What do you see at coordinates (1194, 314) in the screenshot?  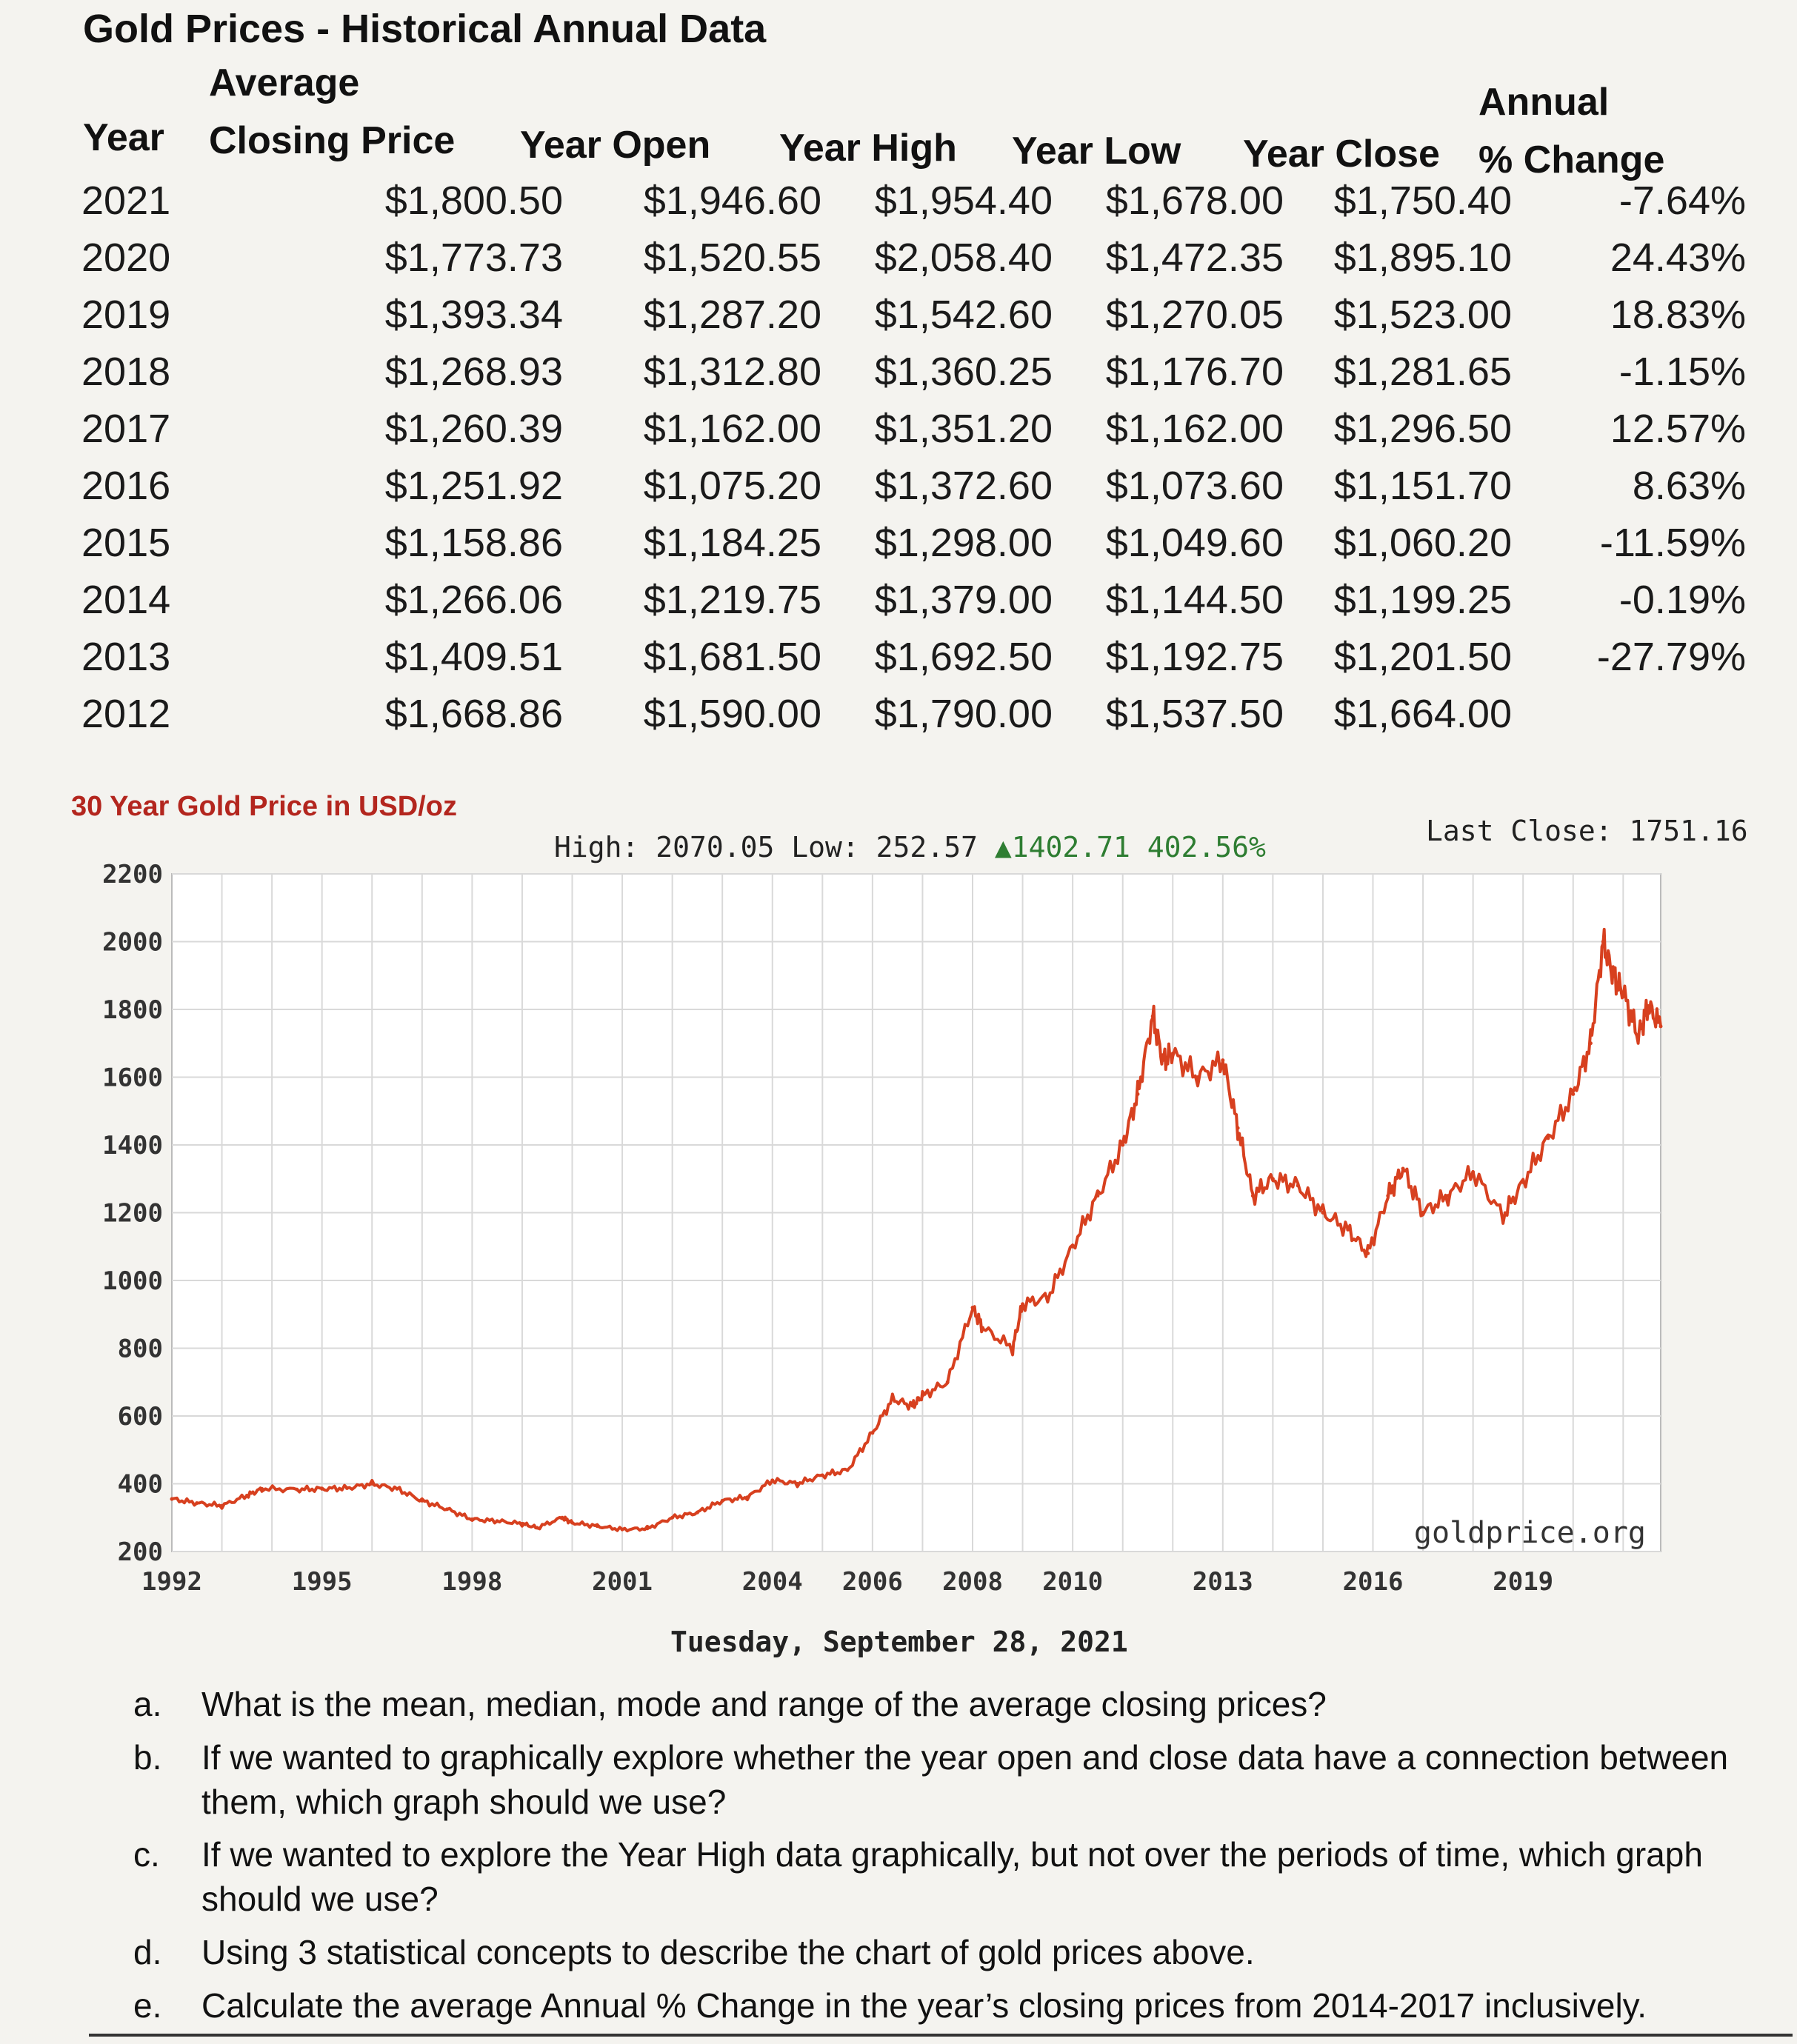 I see `cell-low: $1,270.05` at bounding box center [1194, 314].